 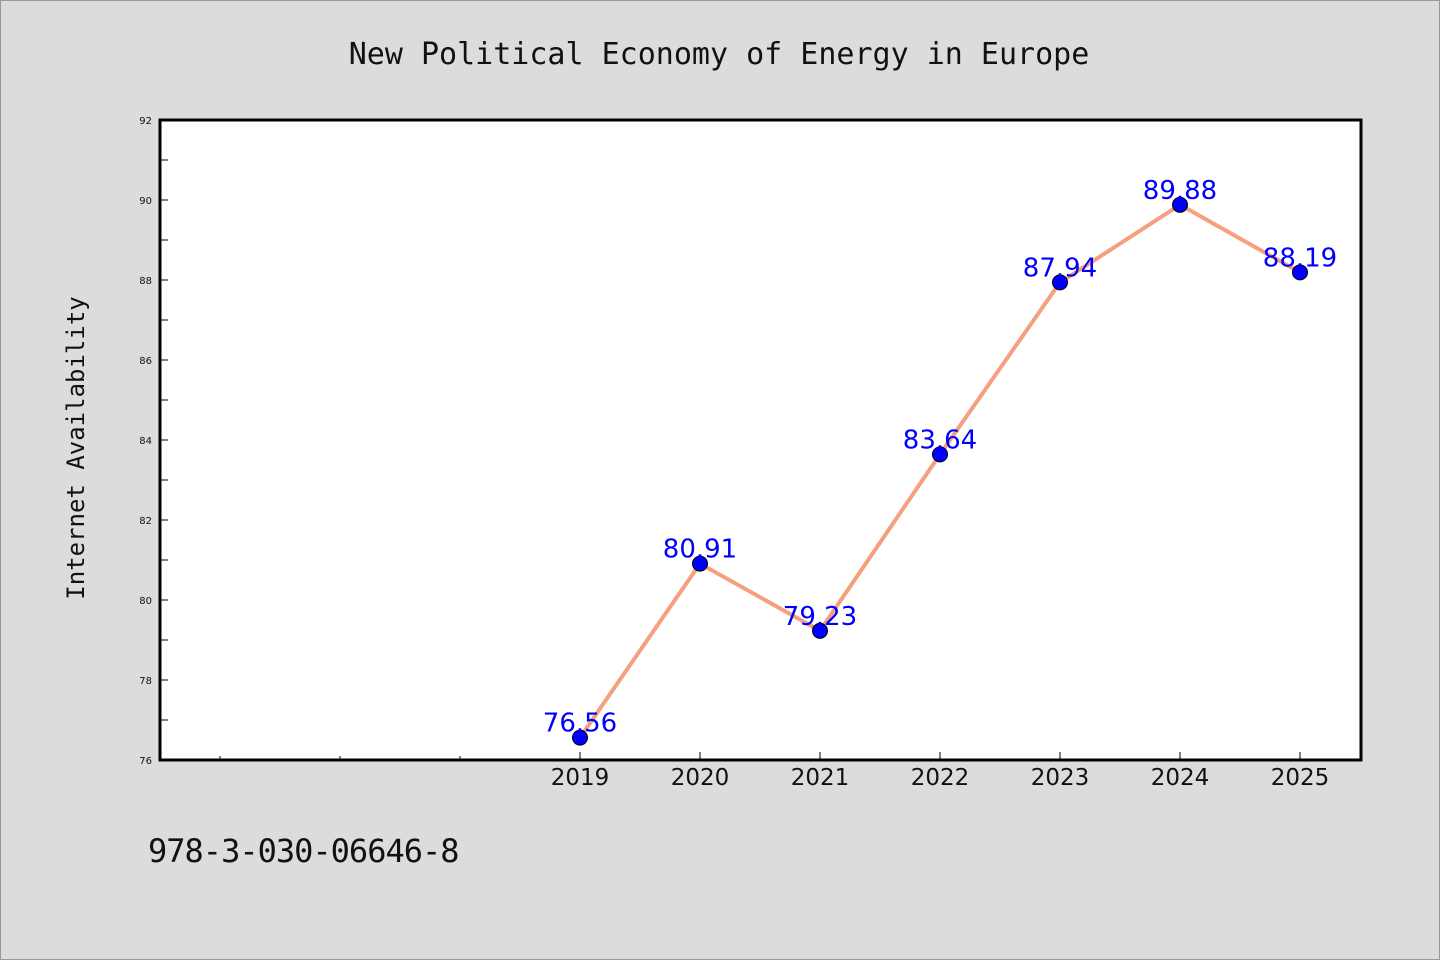 What do you see at coordinates (940, 778) in the screenshot?
I see `x-tick-label: 2022` at bounding box center [940, 778].